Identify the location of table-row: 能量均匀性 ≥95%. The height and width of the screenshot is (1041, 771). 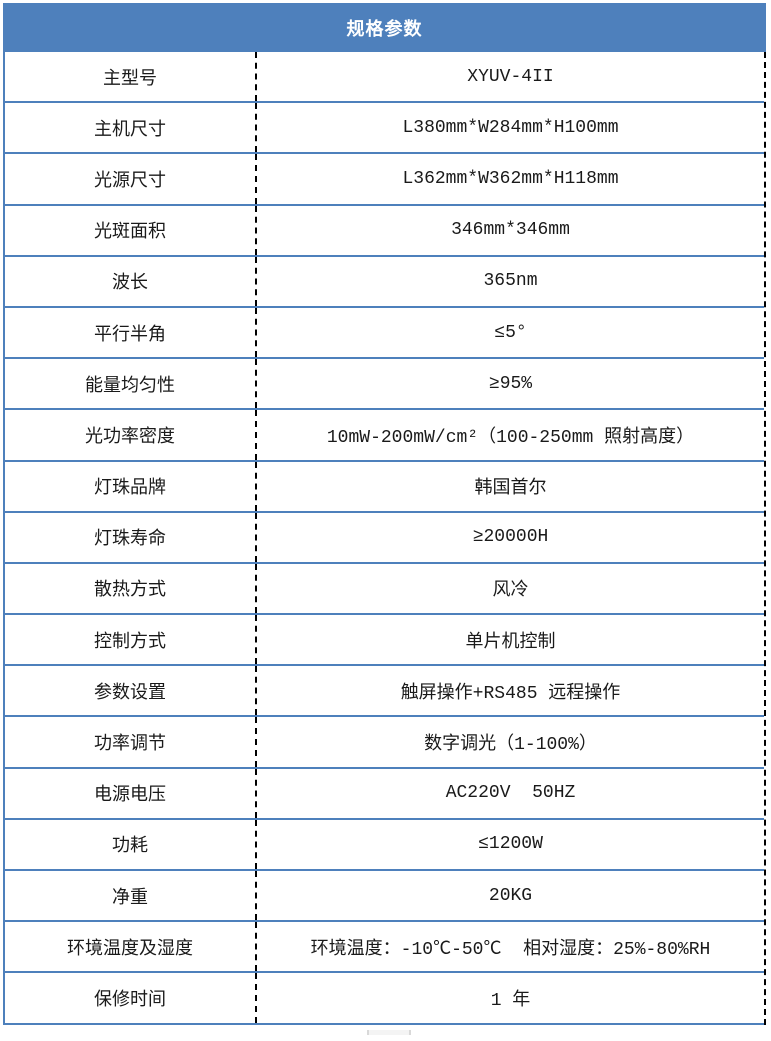
(384, 385).